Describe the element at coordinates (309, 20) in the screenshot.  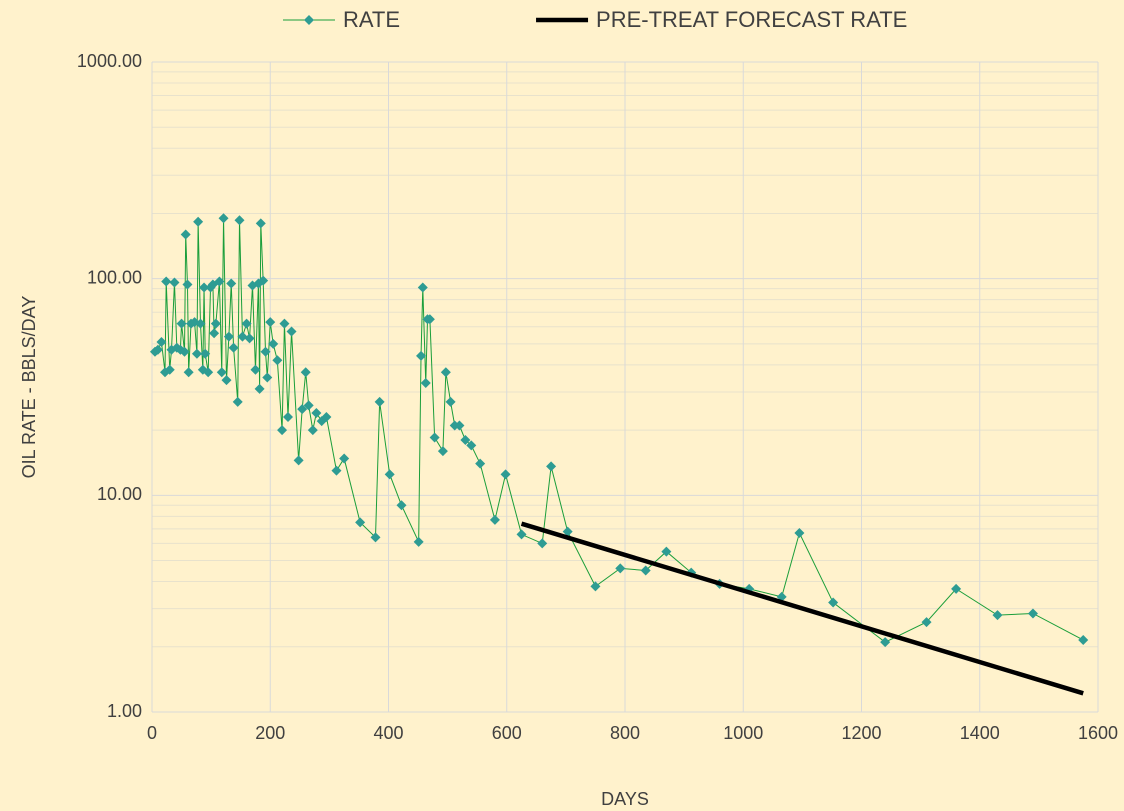
I see `legend-marker` at that location.